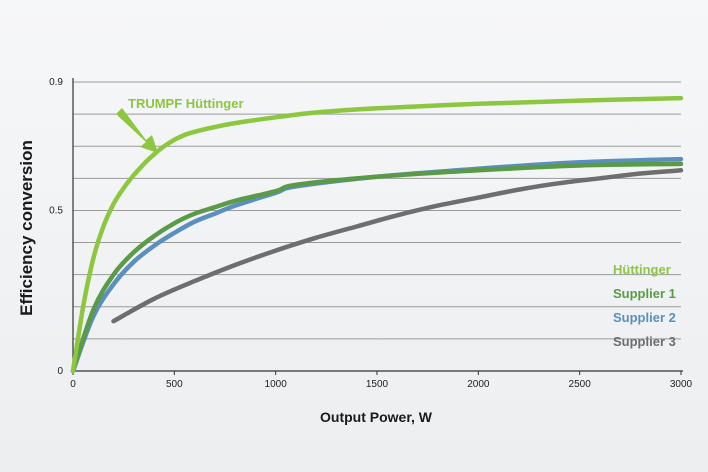  Describe the element at coordinates (73, 384) in the screenshot. I see `x-tick-label: 0` at that location.